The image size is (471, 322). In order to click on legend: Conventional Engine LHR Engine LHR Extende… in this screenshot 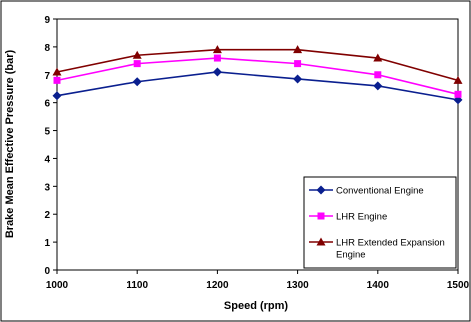, I will do `click(380, 222)`.